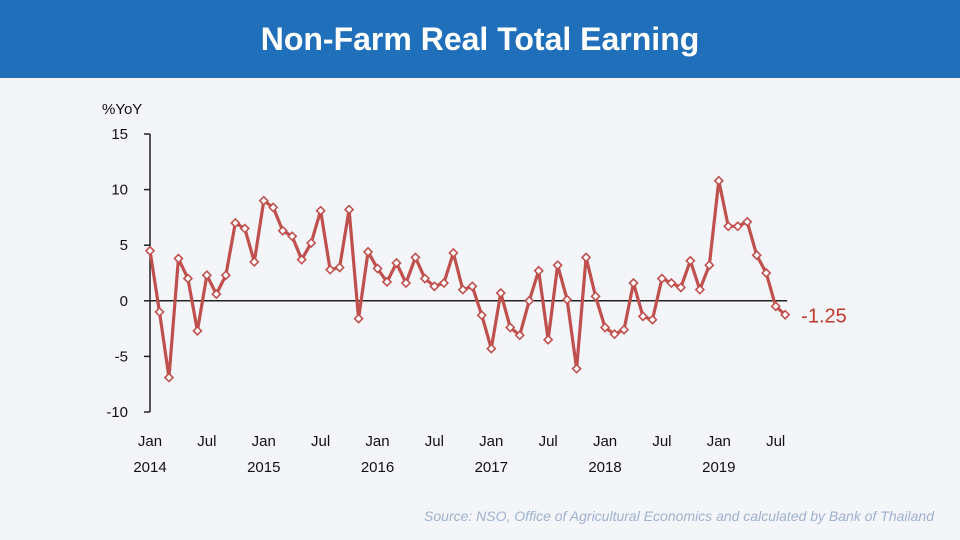 Image resolution: width=960 pixels, height=540 pixels. What do you see at coordinates (718, 467) in the screenshot?
I see `x-year-label: 2019` at bounding box center [718, 467].